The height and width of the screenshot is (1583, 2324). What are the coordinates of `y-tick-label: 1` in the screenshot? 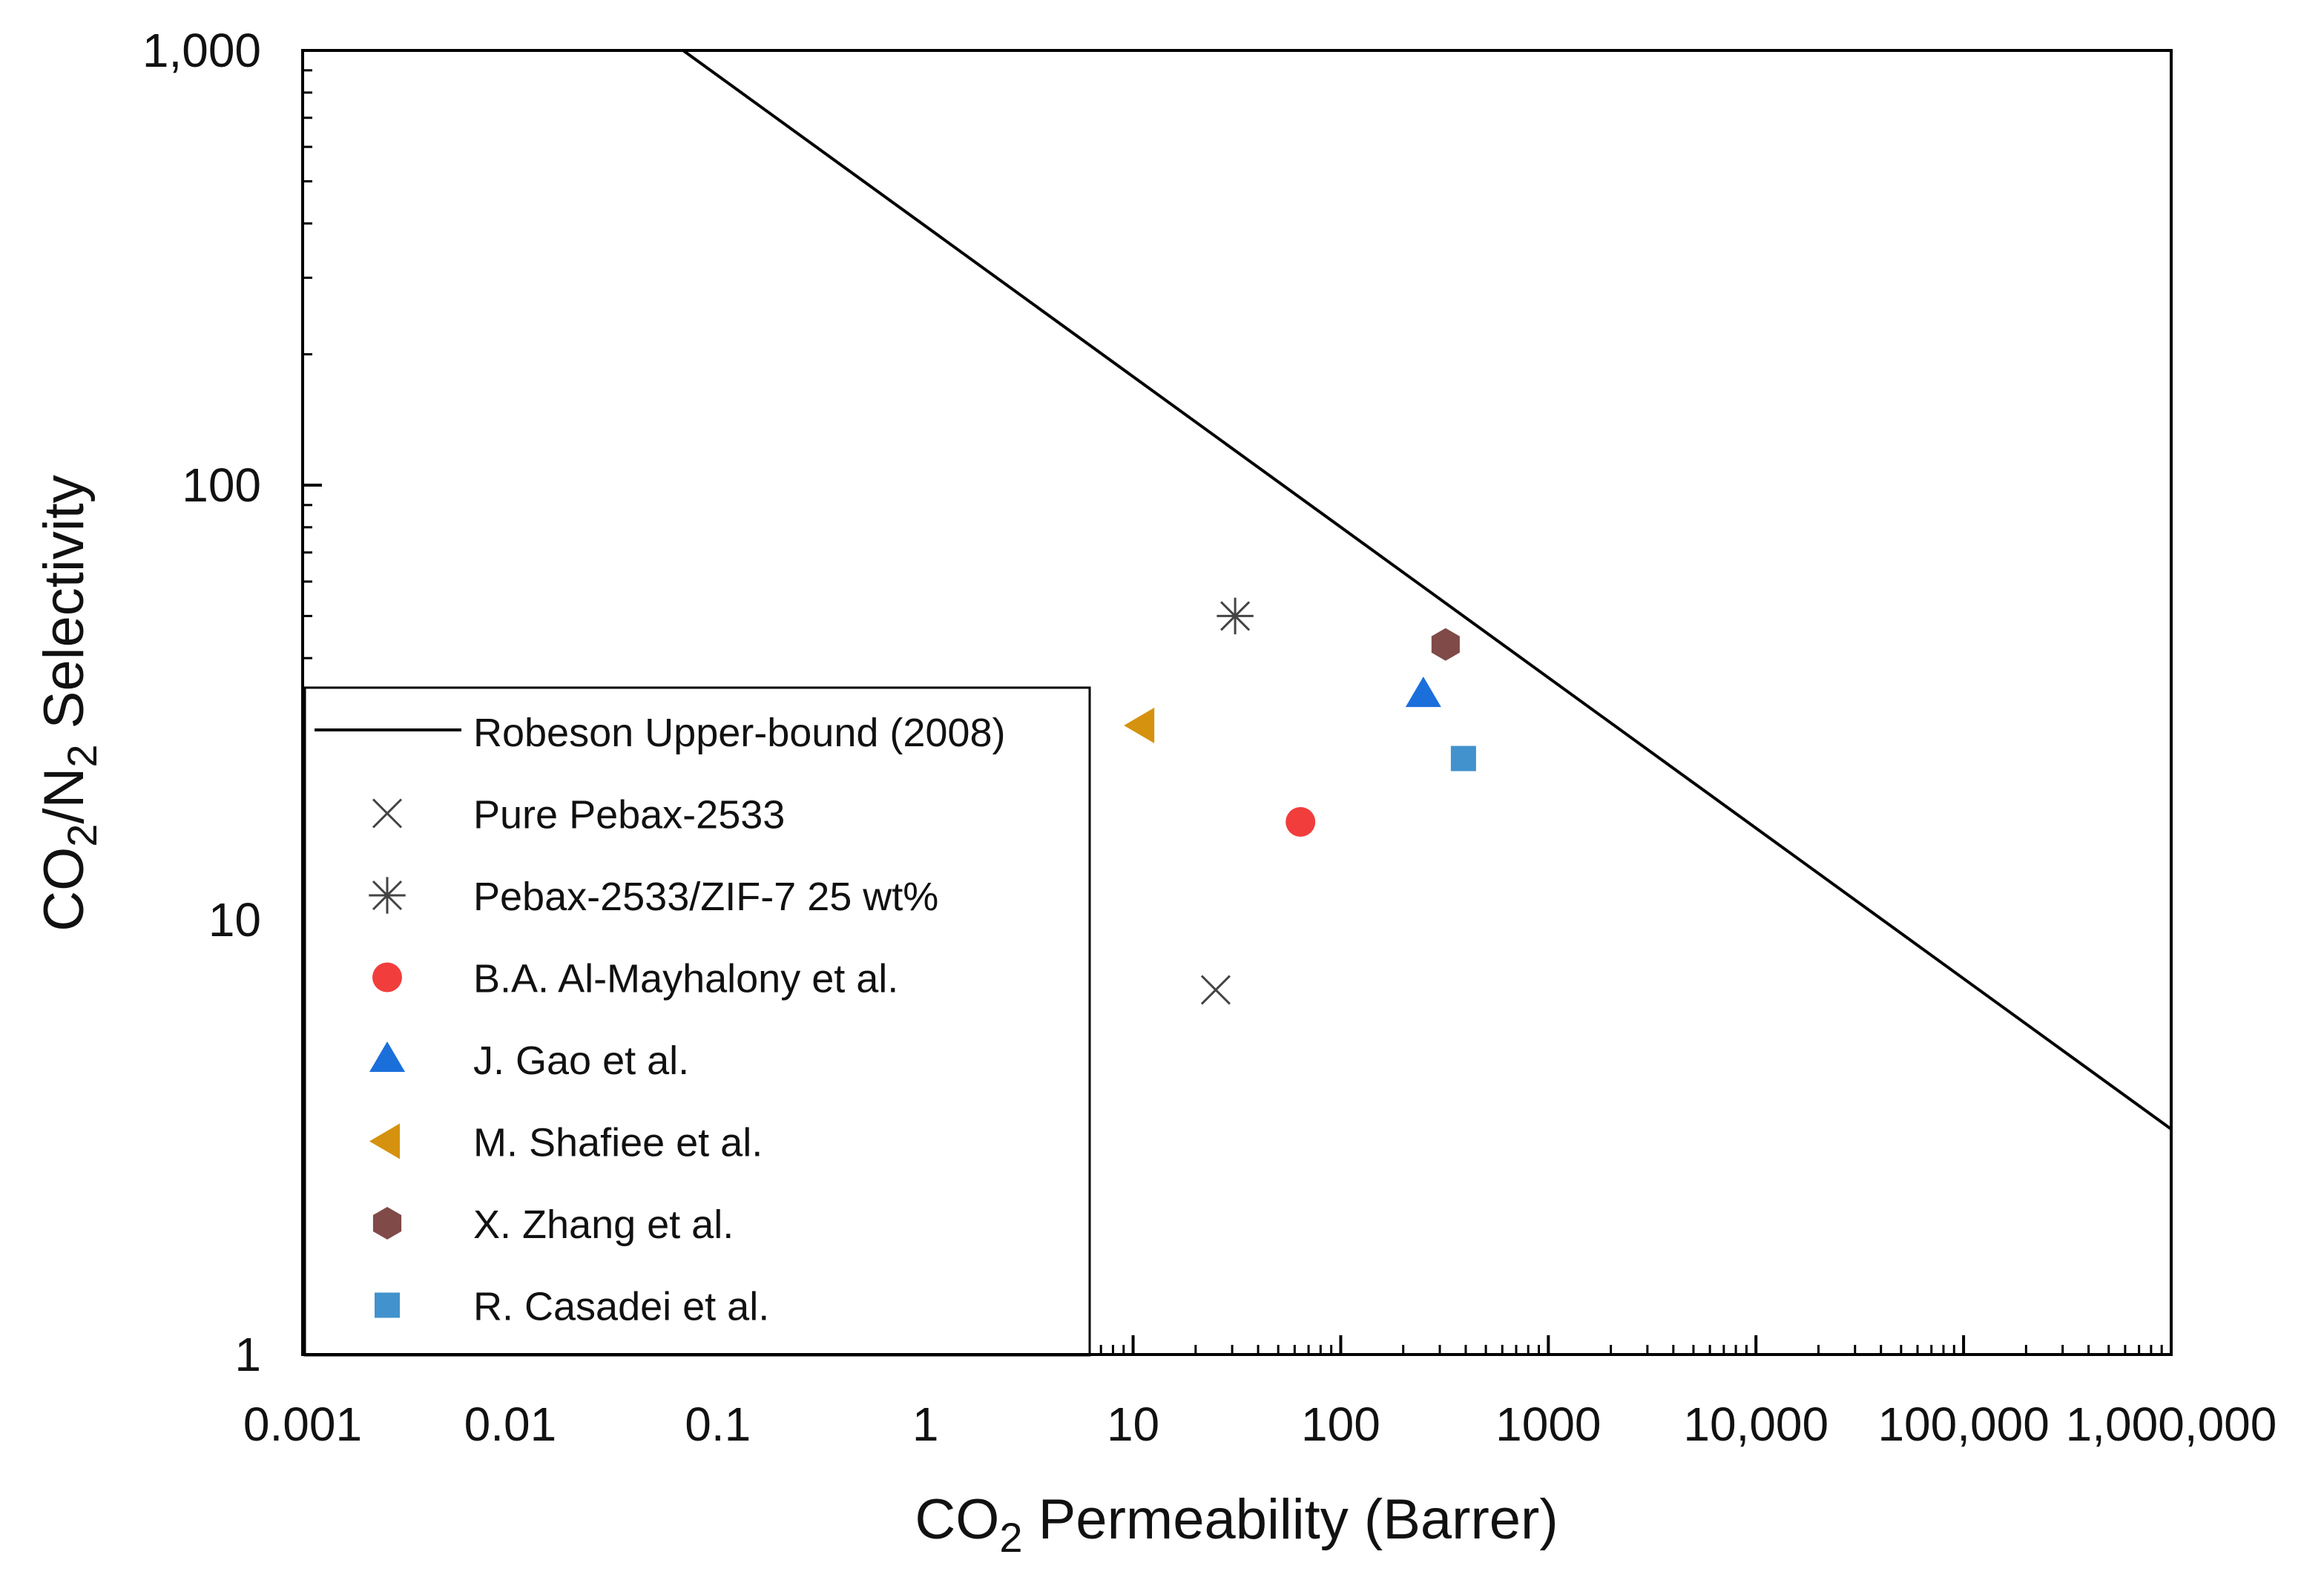 It's located at (247, 1354).